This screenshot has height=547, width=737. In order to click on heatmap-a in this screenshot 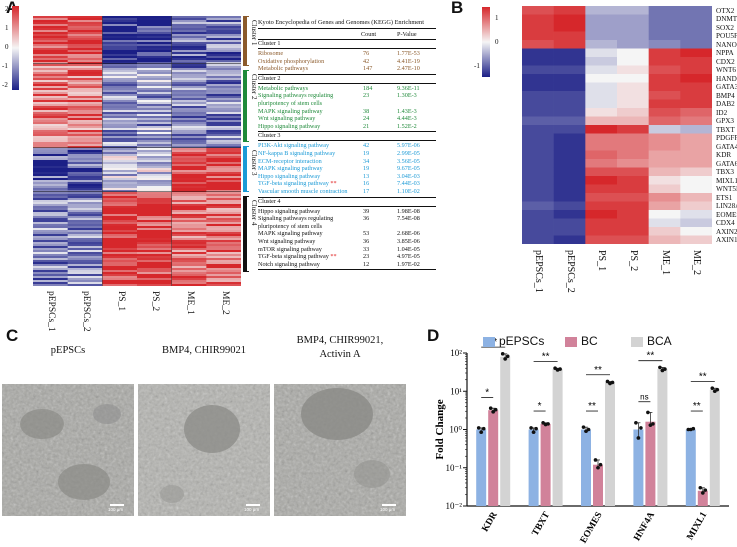, I will do `click(137, 151)`.